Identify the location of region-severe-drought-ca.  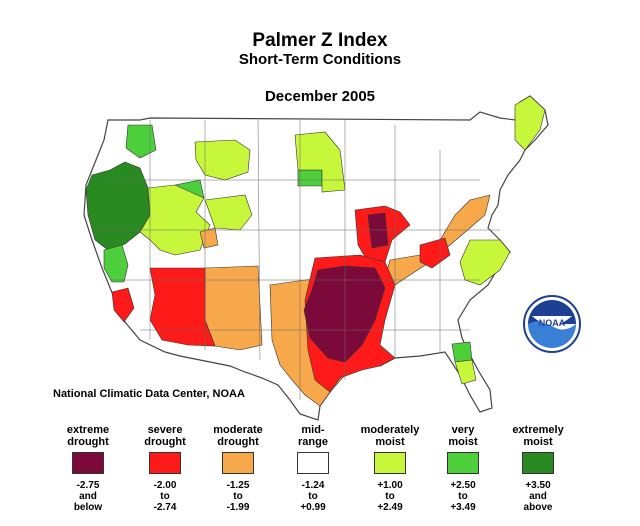
(123, 305).